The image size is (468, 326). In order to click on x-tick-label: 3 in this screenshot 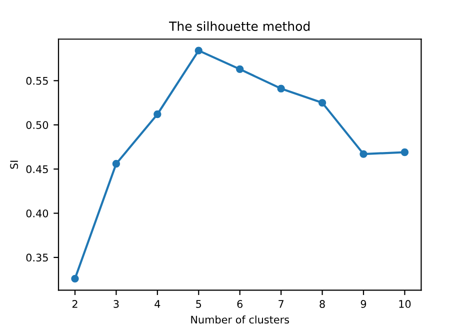, I will do `click(116, 304)`.